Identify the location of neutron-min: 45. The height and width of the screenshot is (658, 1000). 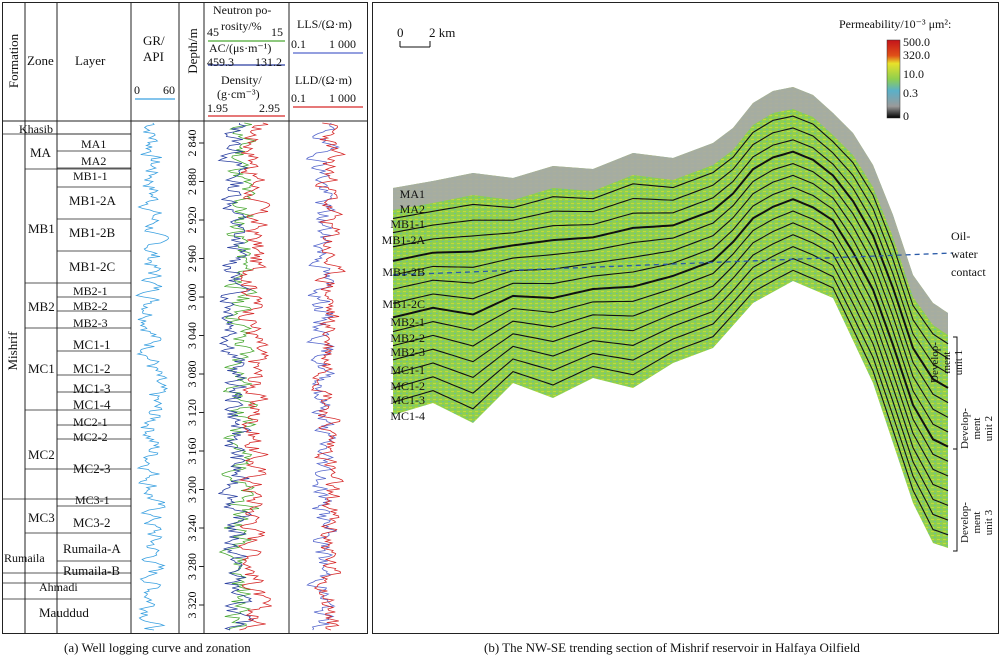
(213, 32).